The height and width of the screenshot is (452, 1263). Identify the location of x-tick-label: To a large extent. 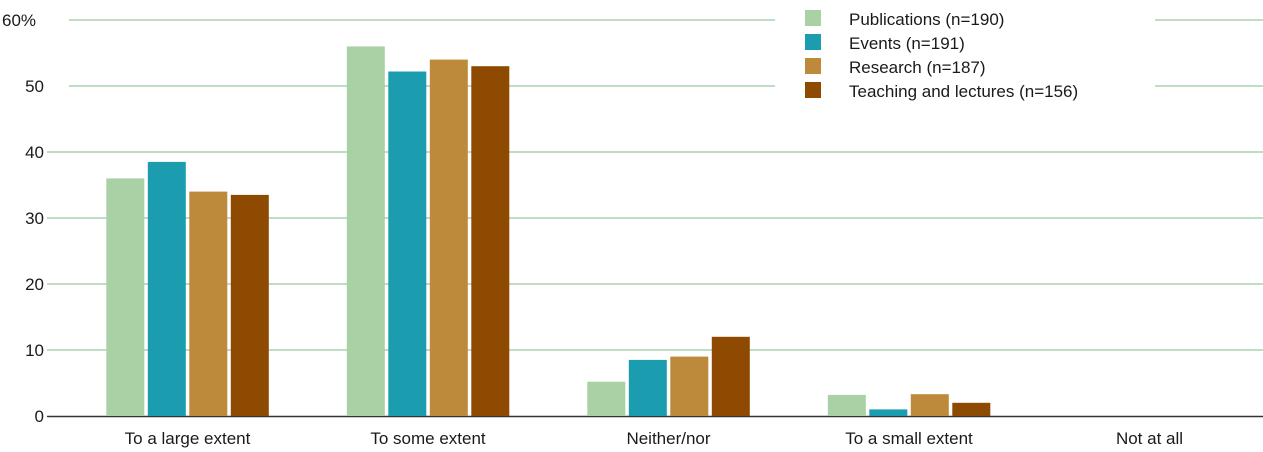
(188, 438).